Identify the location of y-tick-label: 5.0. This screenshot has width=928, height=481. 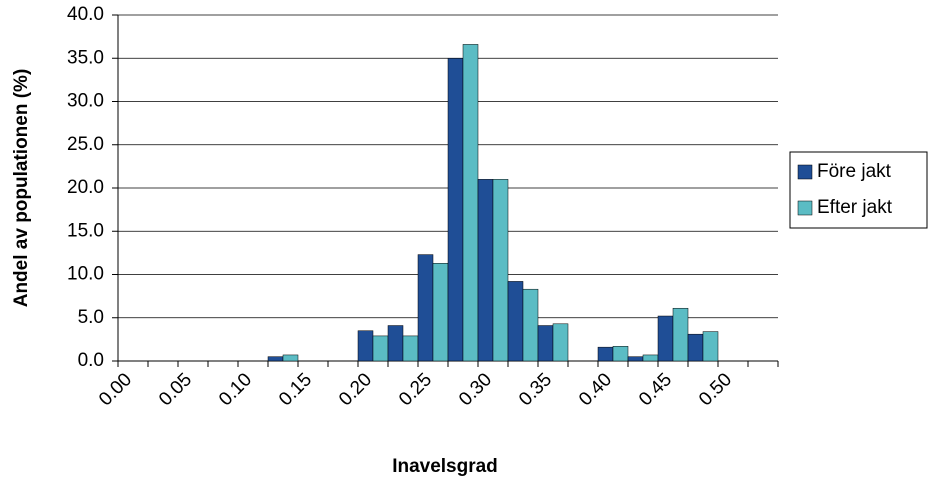
(91, 317).